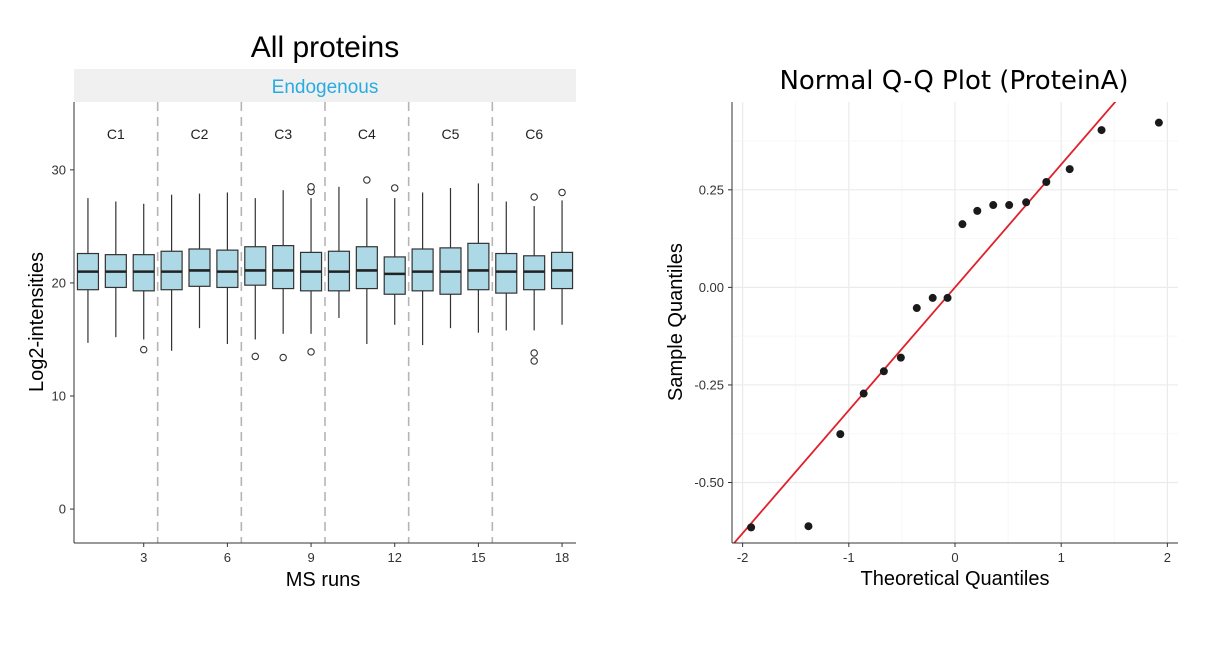 The image size is (1218, 648). I want to click on x-tick-label: 18, so click(562, 557).